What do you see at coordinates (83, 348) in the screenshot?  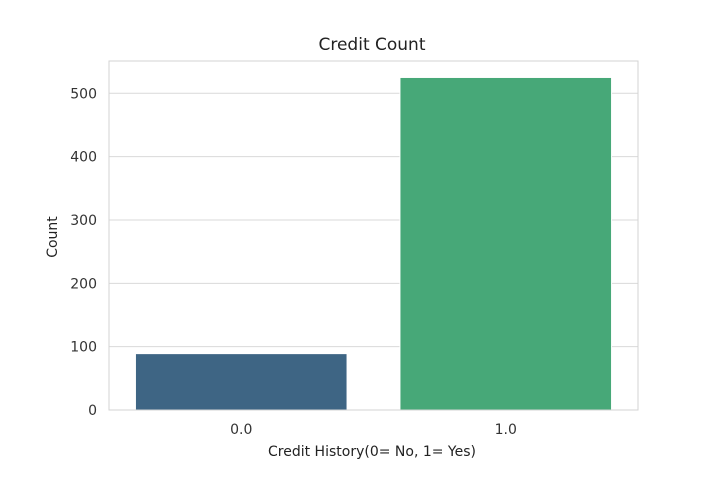 I see `y-tick-label: 100` at bounding box center [83, 348].